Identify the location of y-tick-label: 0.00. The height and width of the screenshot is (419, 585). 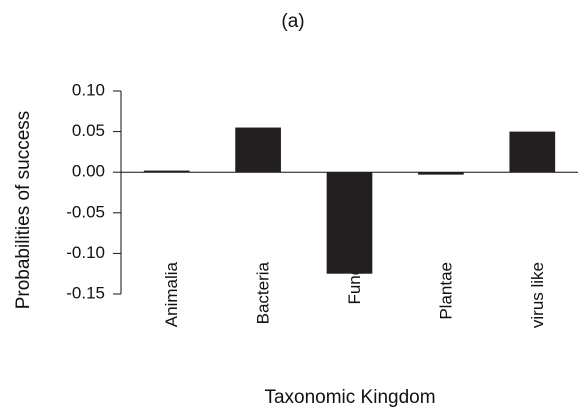
(88, 171).